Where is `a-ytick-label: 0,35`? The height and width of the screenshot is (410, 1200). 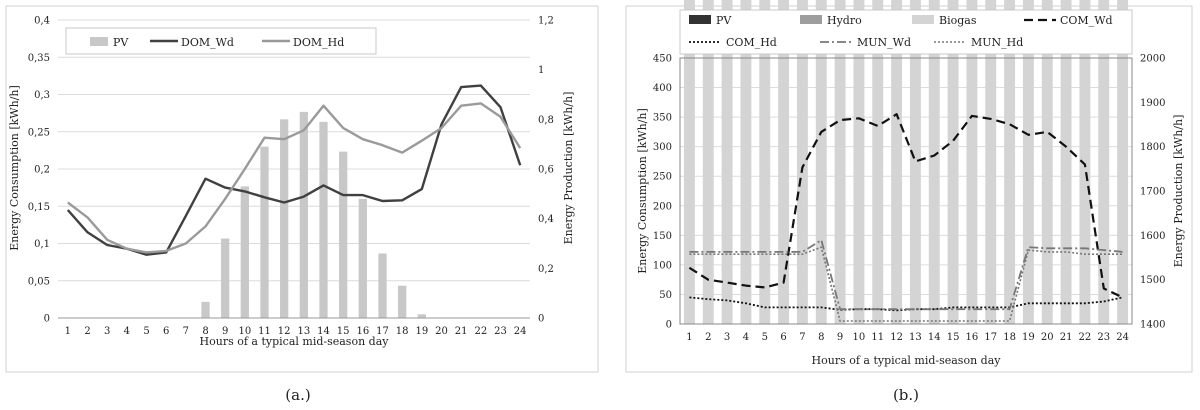 a-ytick-label: 0,35 is located at coordinates (39, 58).